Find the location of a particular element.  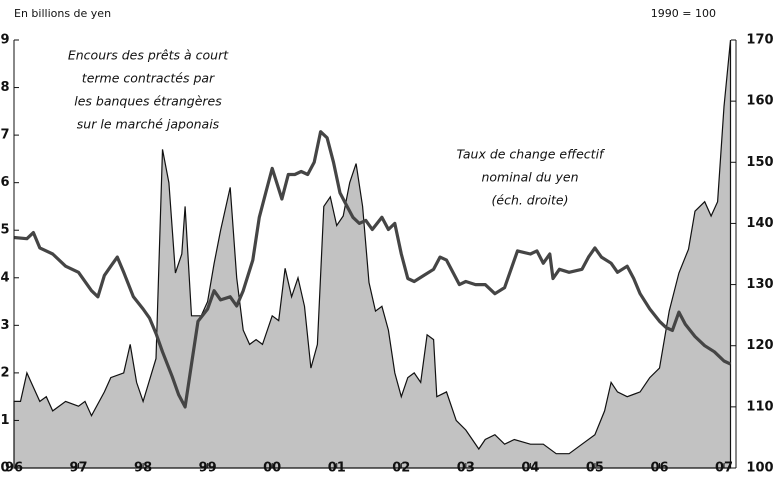

annotation: nominal du yen is located at coordinates (529, 177).